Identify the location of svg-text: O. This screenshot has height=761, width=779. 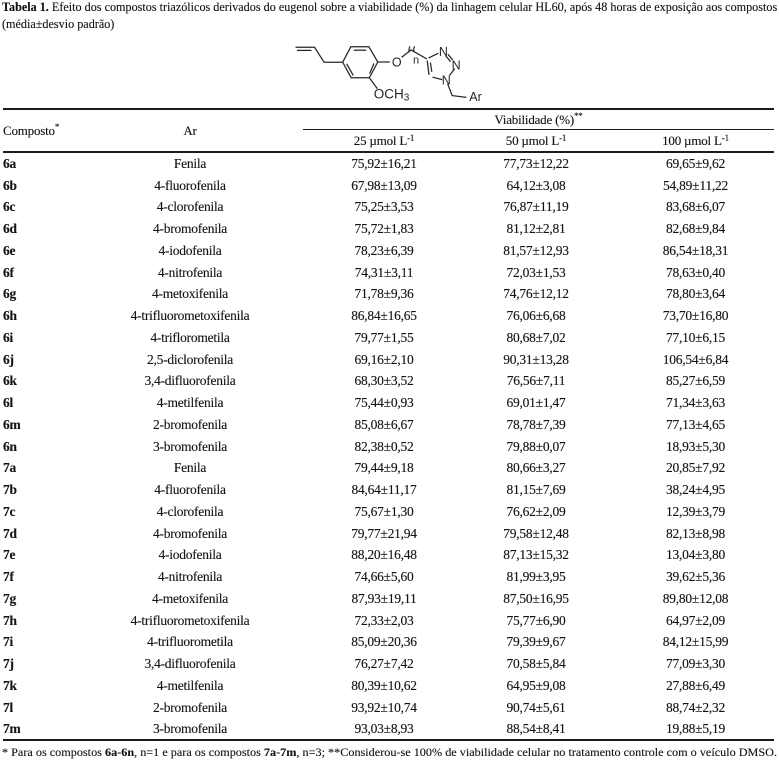
(397, 63).